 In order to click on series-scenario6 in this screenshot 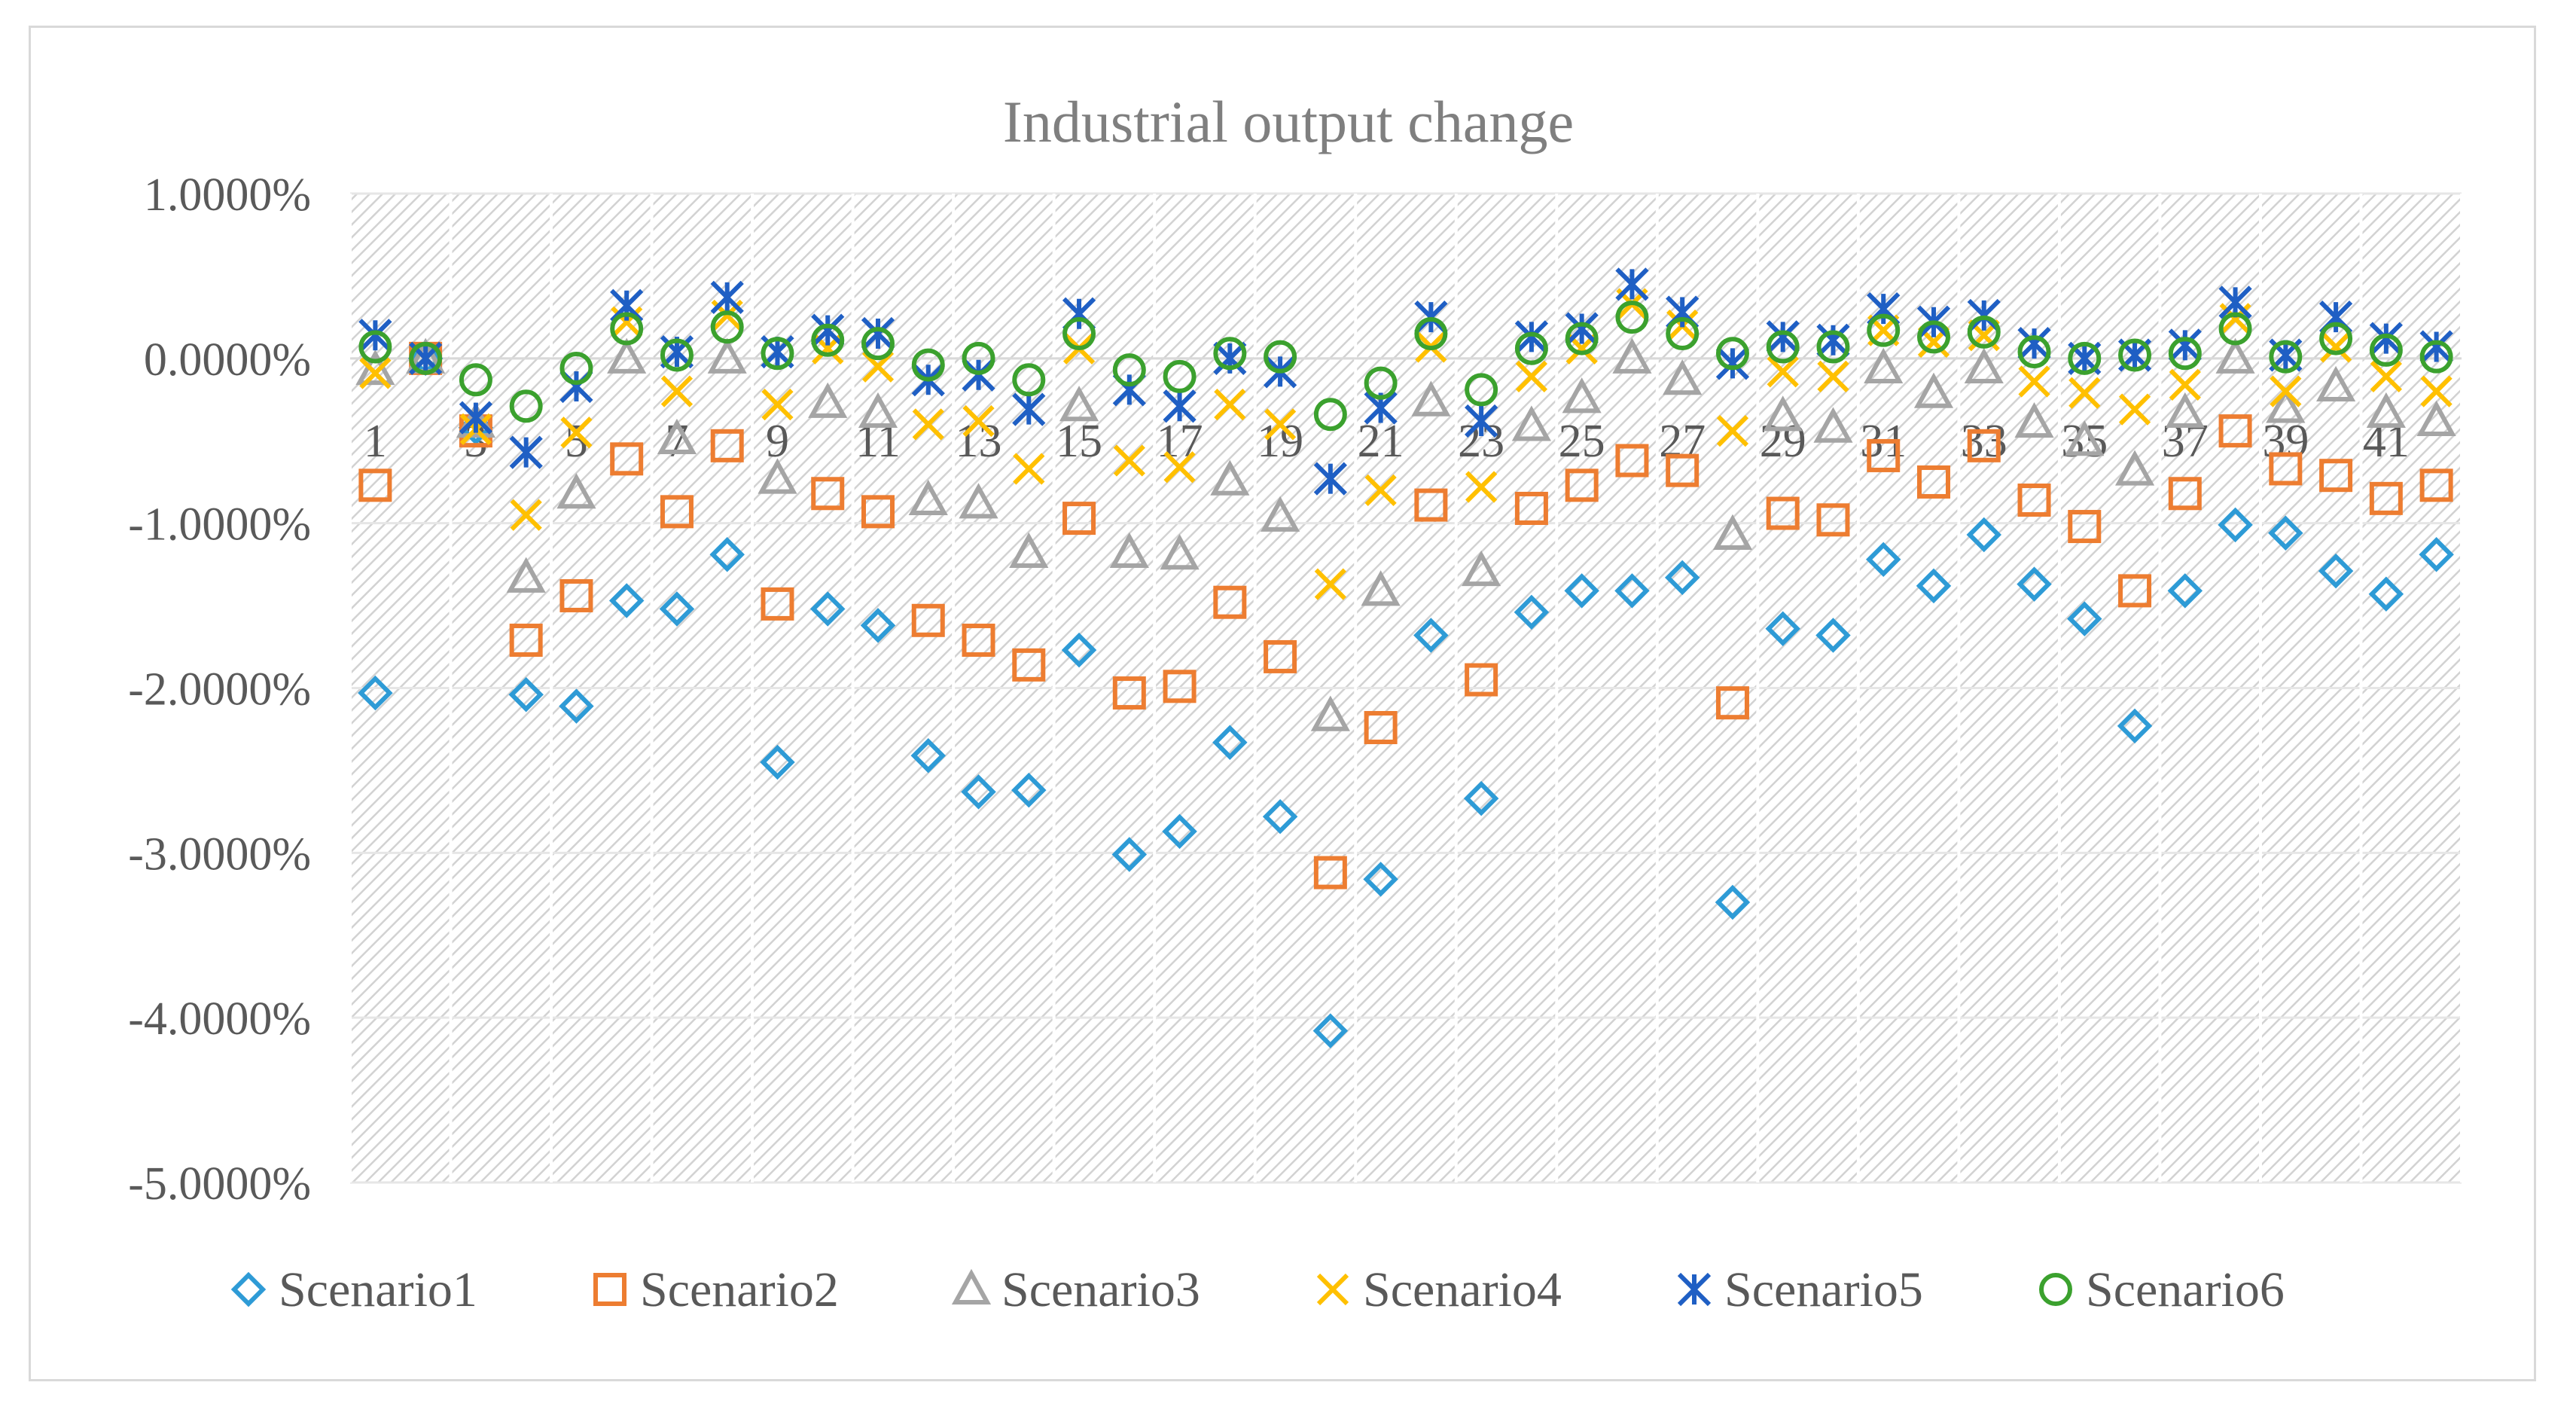, I will do `click(1405, 366)`.